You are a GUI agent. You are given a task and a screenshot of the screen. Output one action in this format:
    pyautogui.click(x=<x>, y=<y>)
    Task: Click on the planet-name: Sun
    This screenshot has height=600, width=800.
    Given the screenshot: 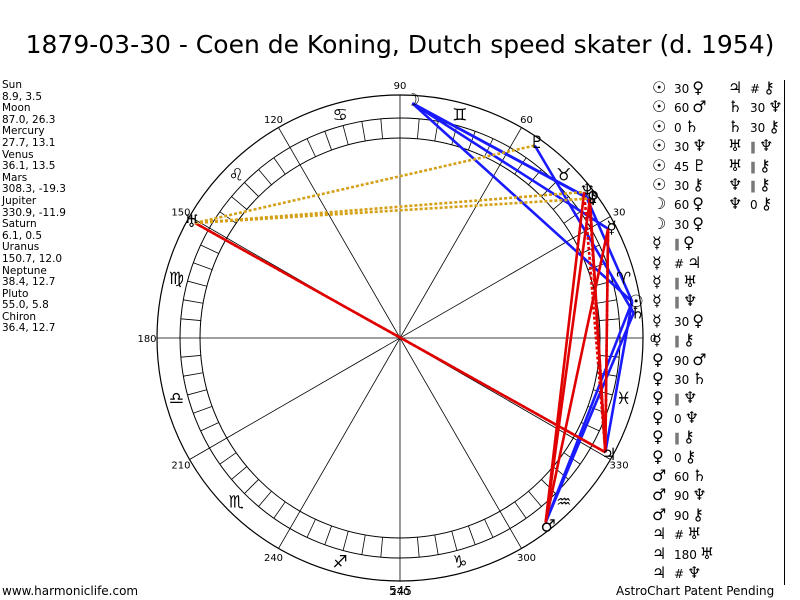 What is the action you would take?
    pyautogui.click(x=12, y=85)
    